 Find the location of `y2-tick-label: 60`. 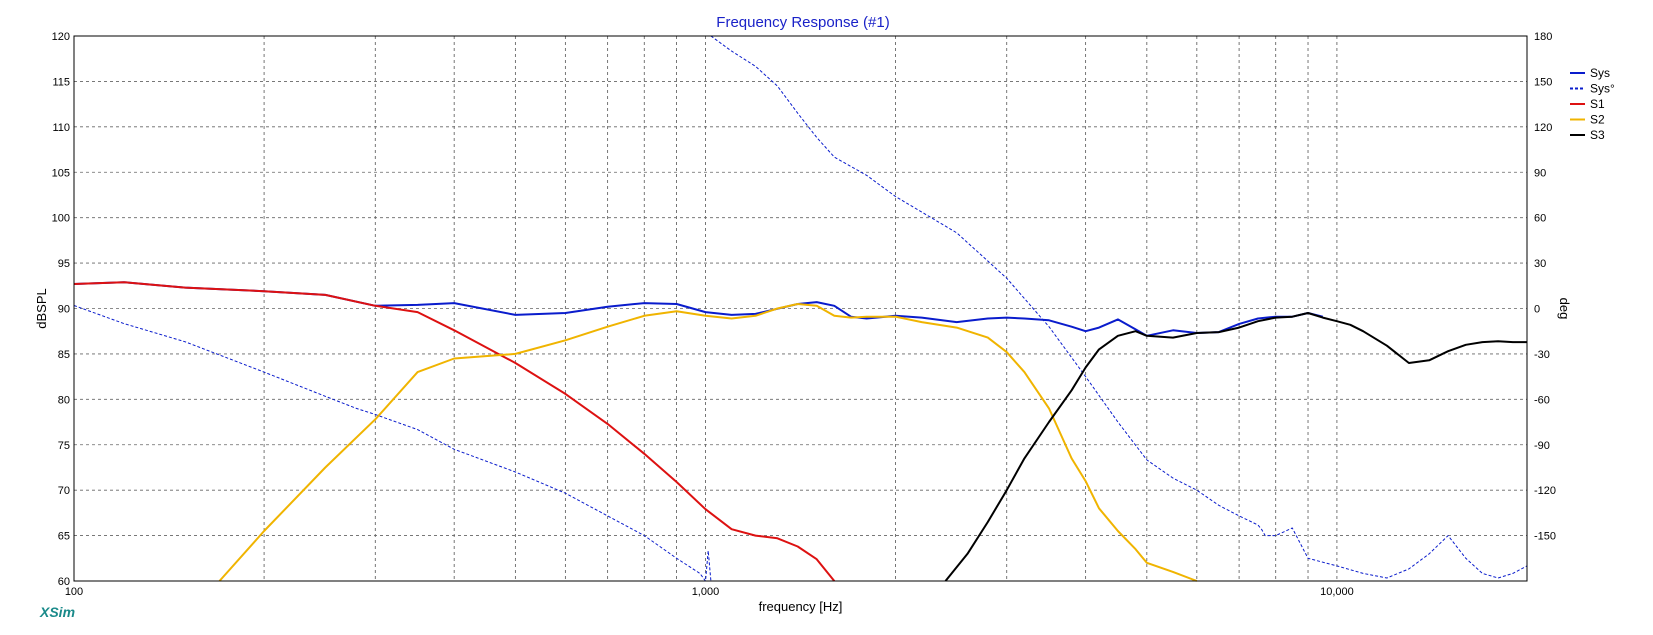

y2-tick-label: 60 is located at coordinates (1540, 219).